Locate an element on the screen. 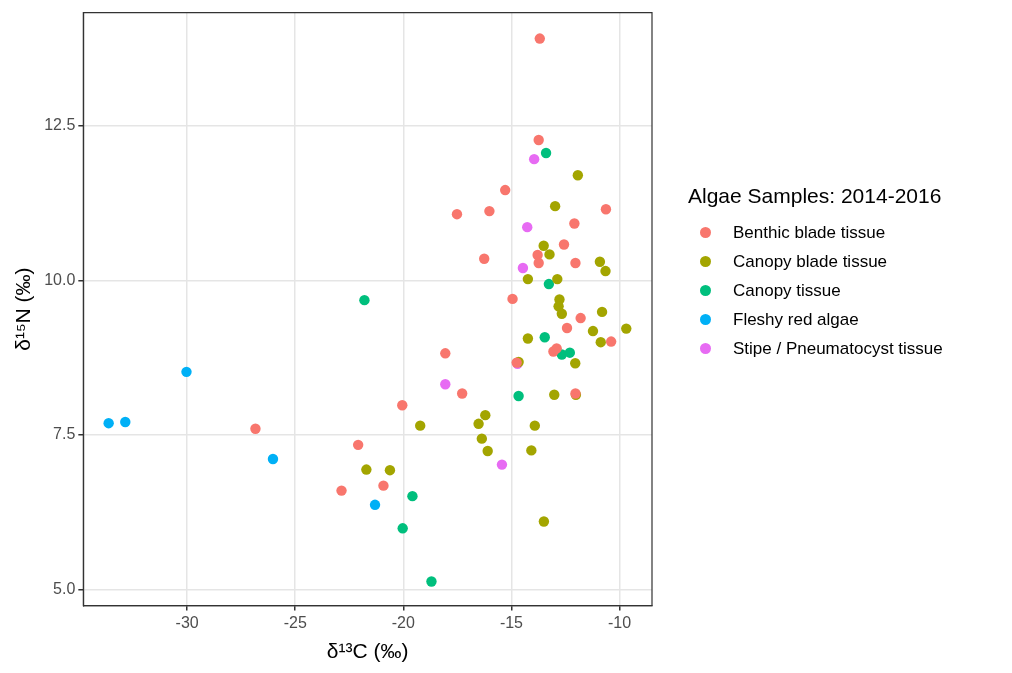 Image resolution: width=1012 pixels, height=673 pixels. y-tick-label: 7.5 is located at coordinates (64, 434).